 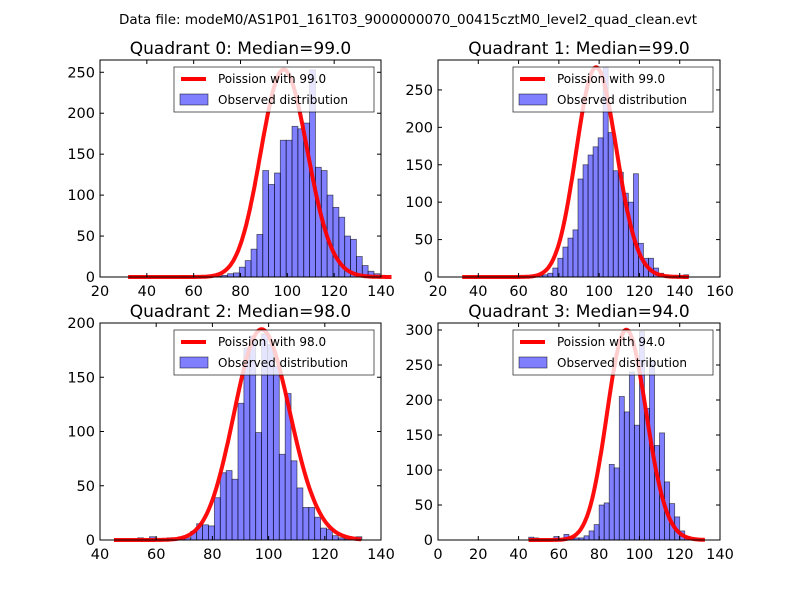 I want to click on axes-frame, so click(x=579, y=431).